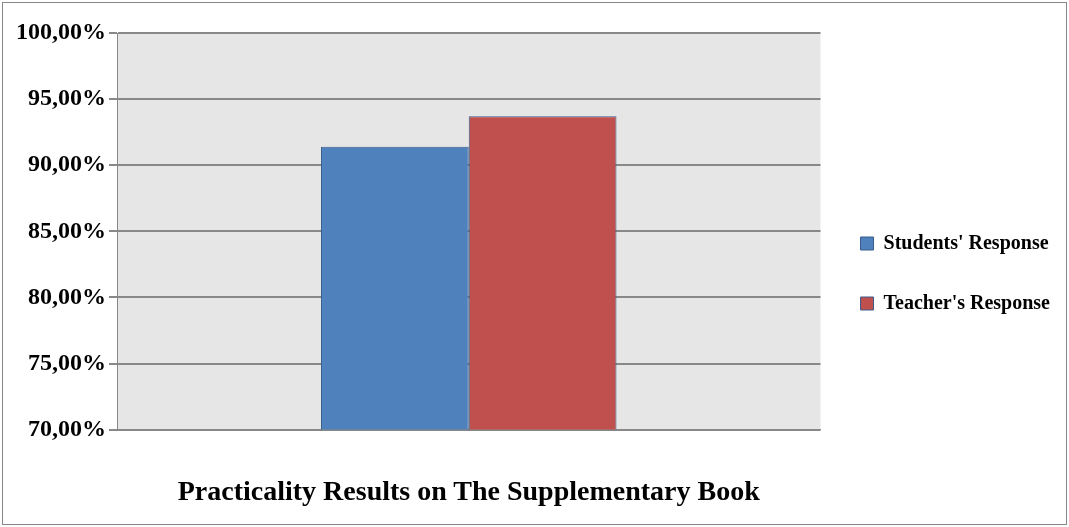  Describe the element at coordinates (469, 491) in the screenshot. I see `x-axis-title: Practicality Results on The Supplementary Book` at that location.